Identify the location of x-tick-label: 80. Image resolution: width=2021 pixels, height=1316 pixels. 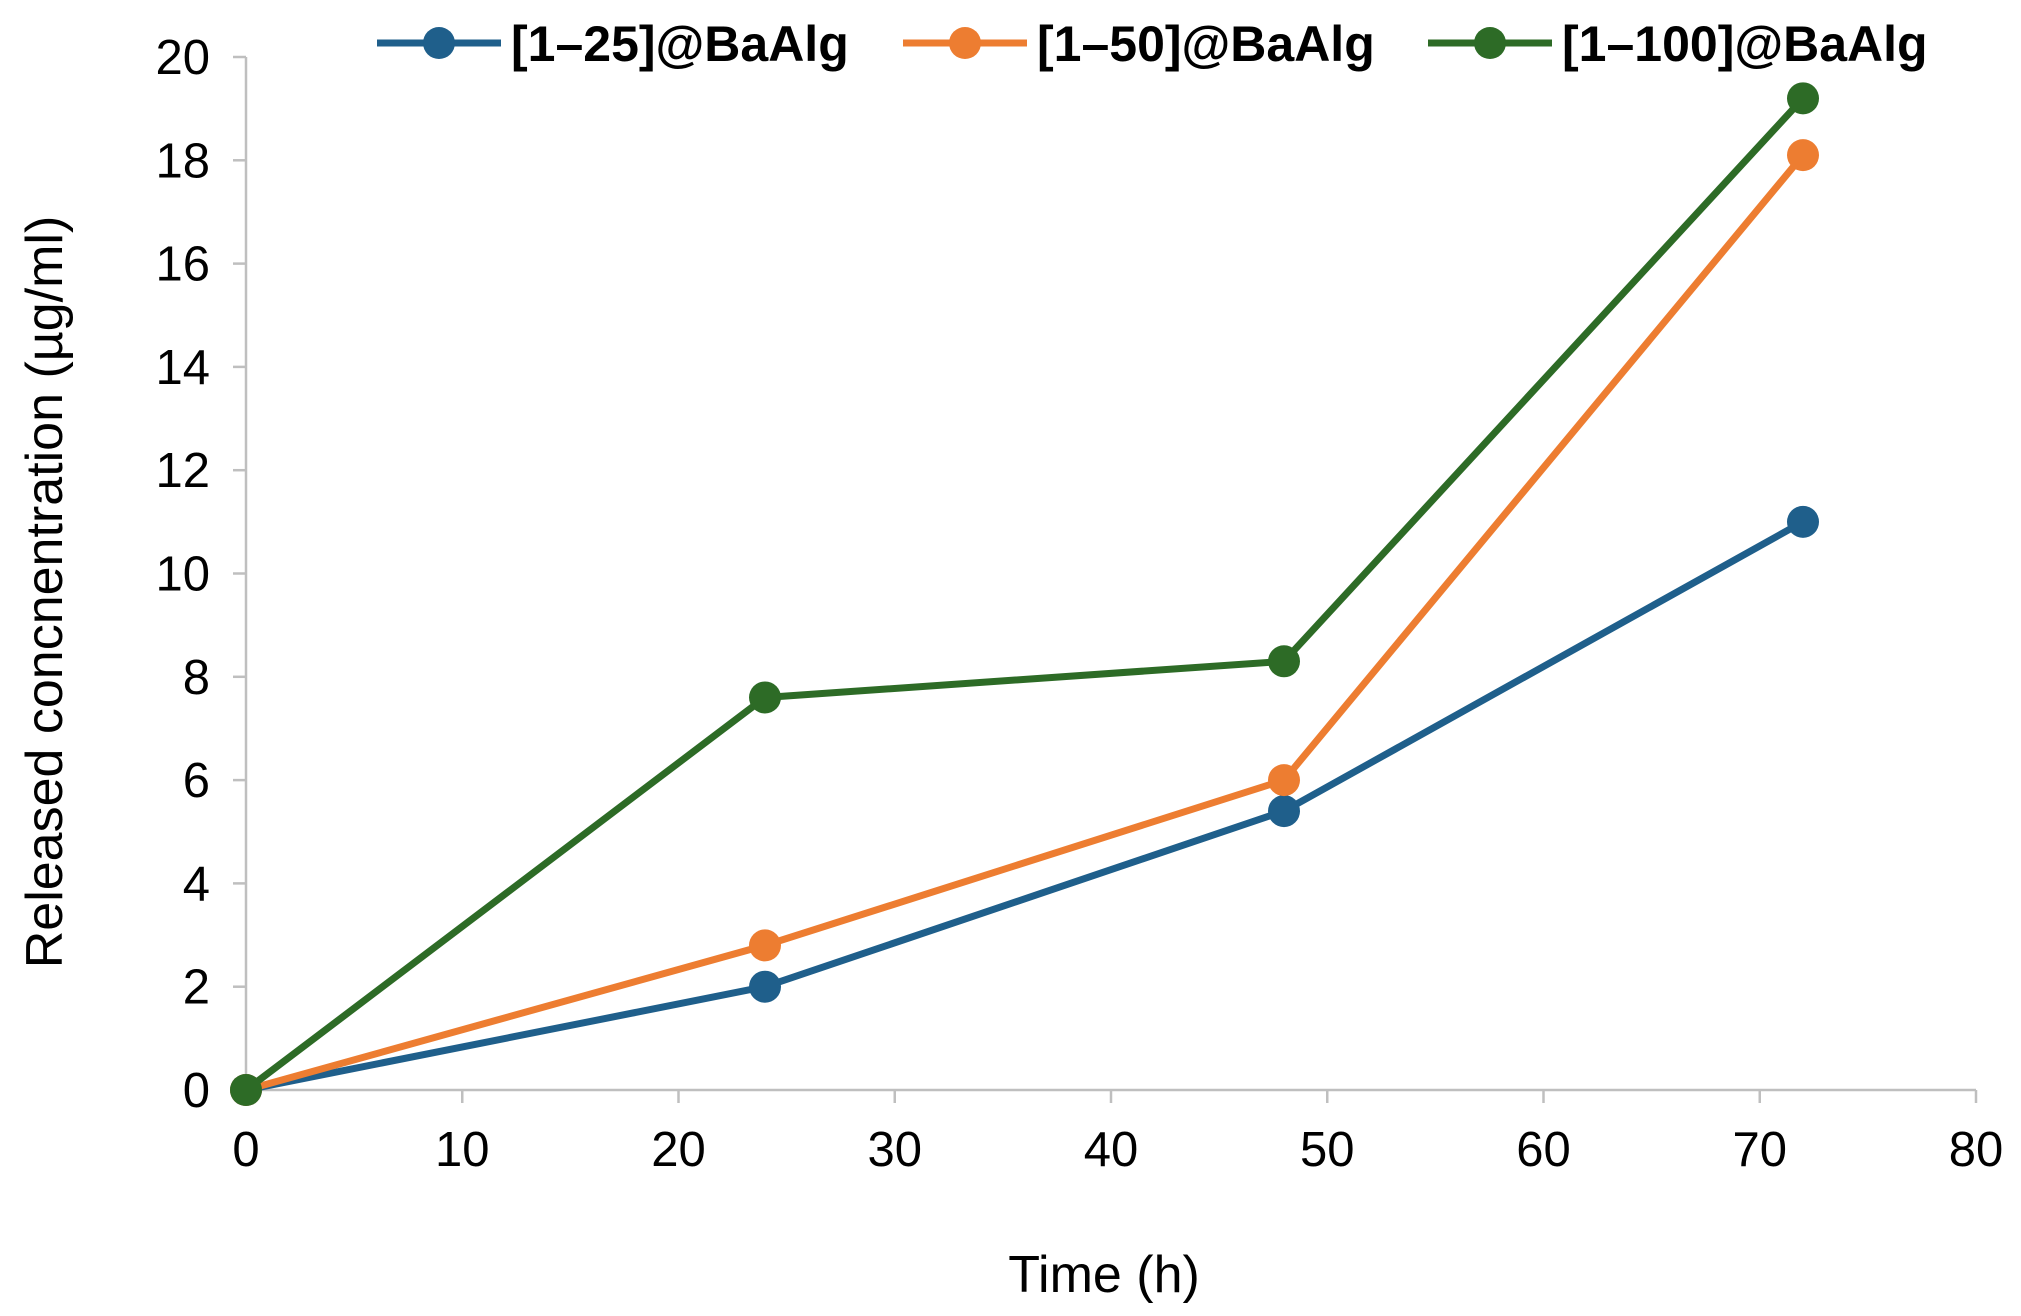
(1976, 1150).